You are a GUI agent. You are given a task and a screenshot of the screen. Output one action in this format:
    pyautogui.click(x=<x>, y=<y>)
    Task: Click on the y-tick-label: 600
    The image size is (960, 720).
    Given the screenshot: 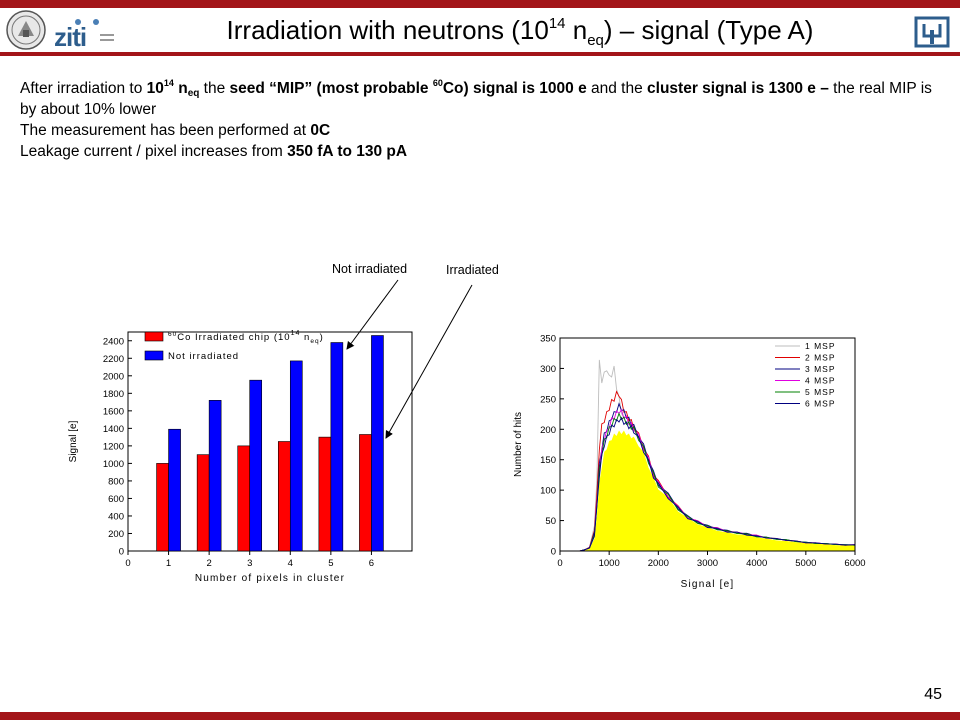 What is the action you would take?
    pyautogui.click(x=116, y=499)
    